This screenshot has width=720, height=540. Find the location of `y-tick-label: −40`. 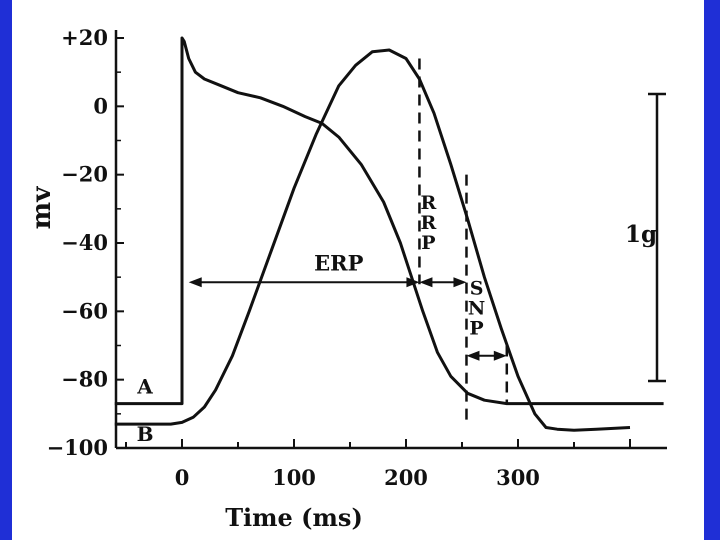

y-tick-label: −40 is located at coordinates (84, 242).